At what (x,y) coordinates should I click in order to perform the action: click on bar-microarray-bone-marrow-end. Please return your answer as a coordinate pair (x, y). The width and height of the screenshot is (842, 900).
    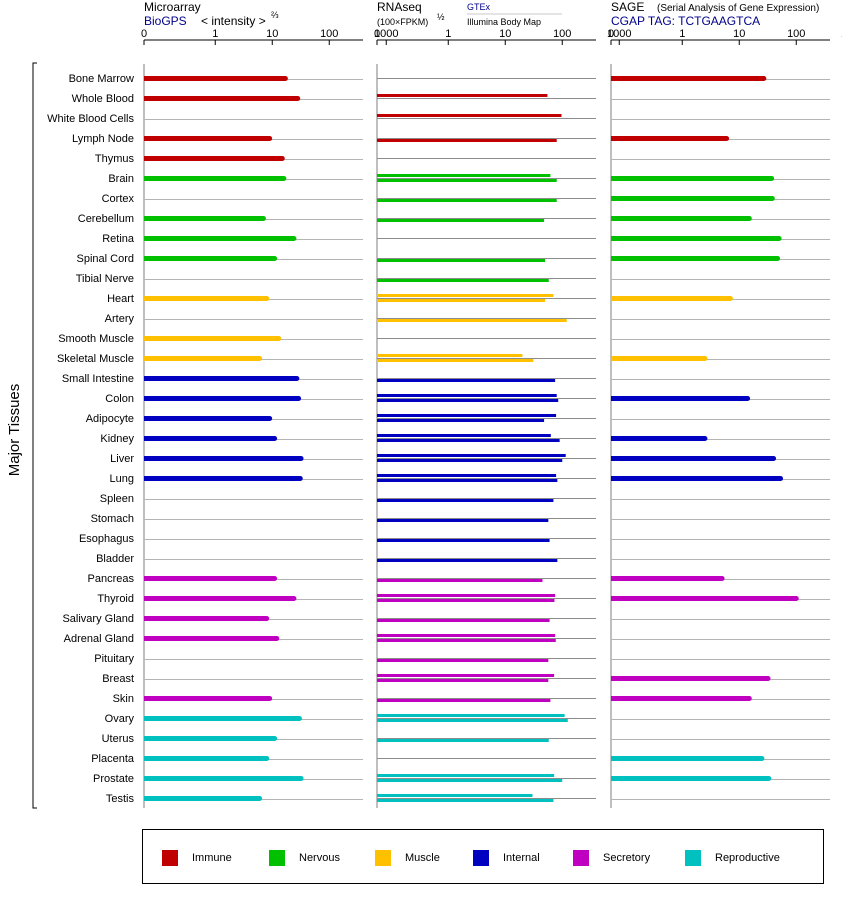
    Looking at the image, I should click on (285, 78).